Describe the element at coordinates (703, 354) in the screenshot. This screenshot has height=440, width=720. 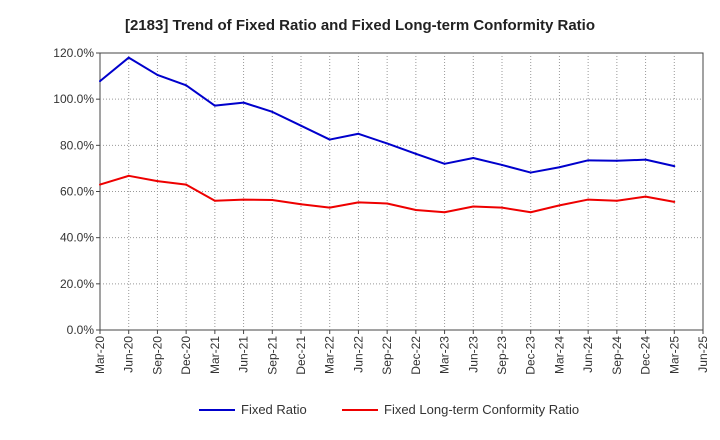
I see `x-tick-label: Jun-25` at that location.